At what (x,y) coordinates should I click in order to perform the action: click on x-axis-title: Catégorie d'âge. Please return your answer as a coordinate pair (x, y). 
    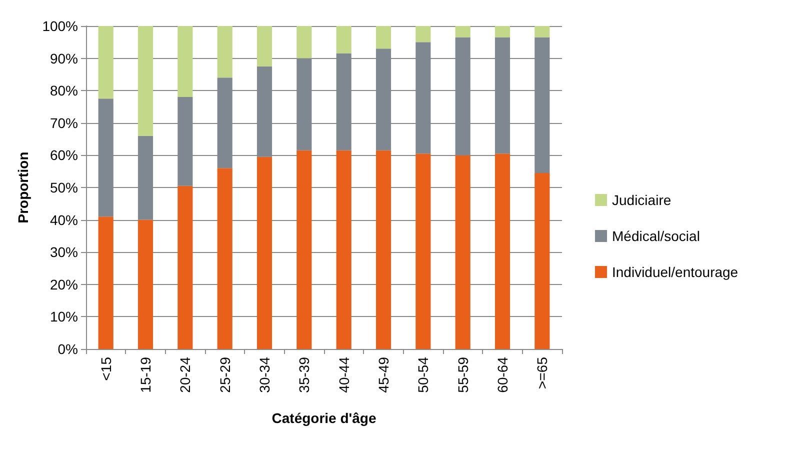
    Looking at the image, I should click on (324, 418).